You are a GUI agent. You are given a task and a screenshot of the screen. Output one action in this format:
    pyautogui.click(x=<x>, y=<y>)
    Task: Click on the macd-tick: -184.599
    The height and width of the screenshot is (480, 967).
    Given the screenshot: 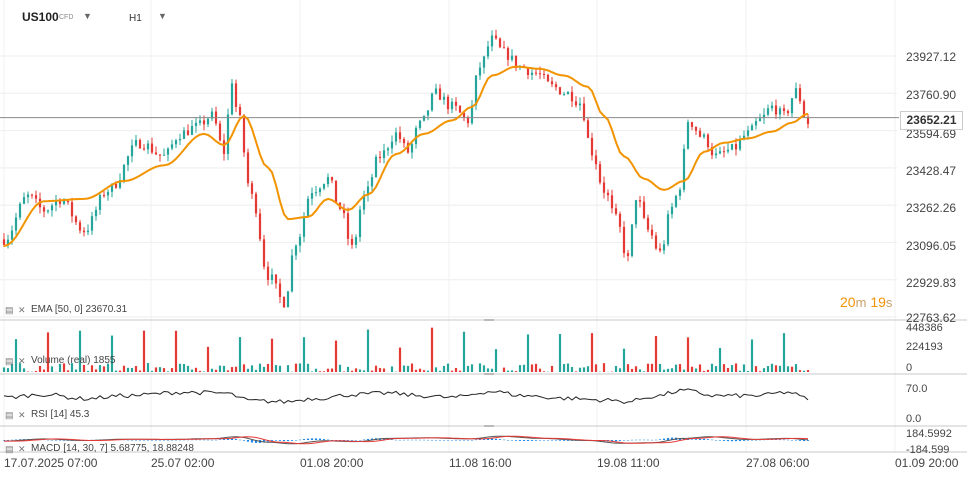 What is the action you would take?
    pyautogui.click(x=928, y=450)
    